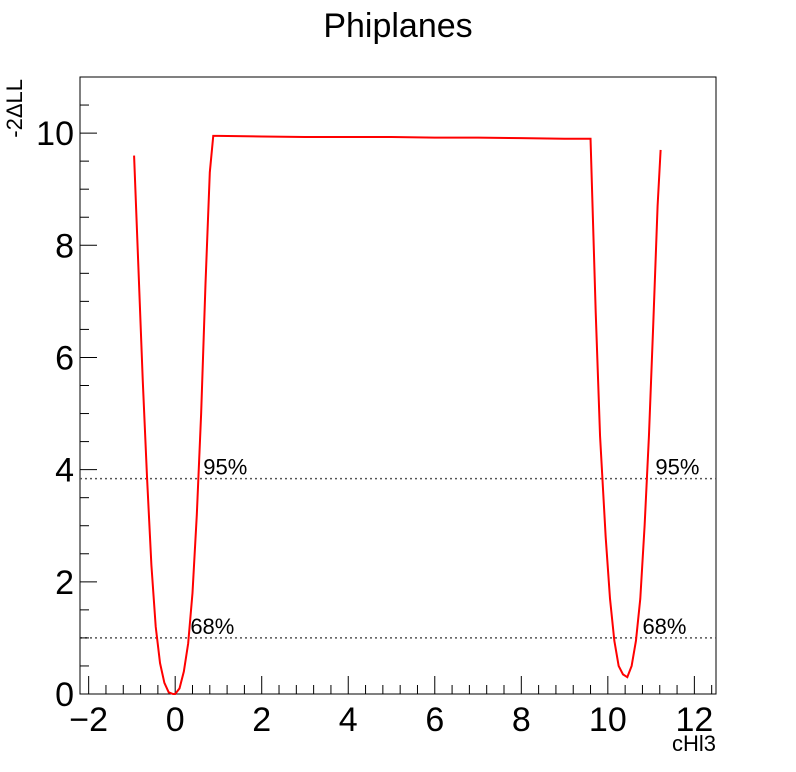 This screenshot has height=772, width=796. Describe the element at coordinates (608, 720) in the screenshot. I see `x-tick-label: 10` at that location.